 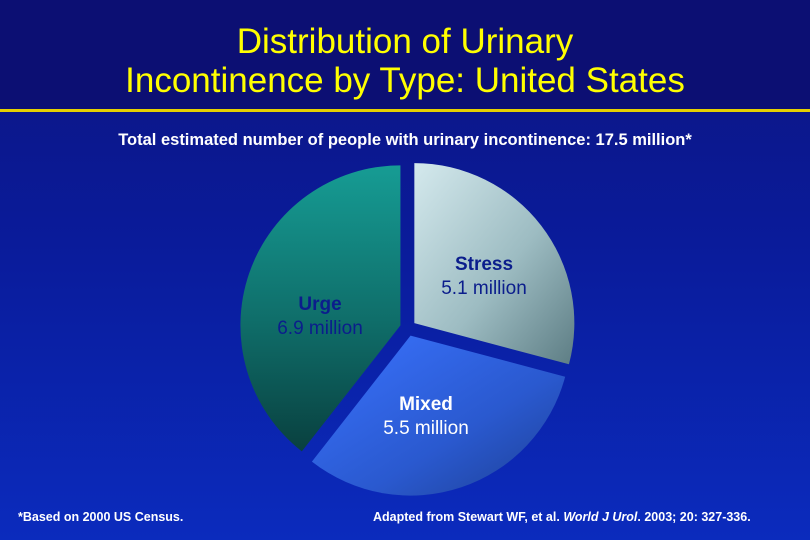 What do you see at coordinates (468, 517) in the screenshot?
I see `source-citation-prefix: Adapted from Stewart WF, et al.` at bounding box center [468, 517].